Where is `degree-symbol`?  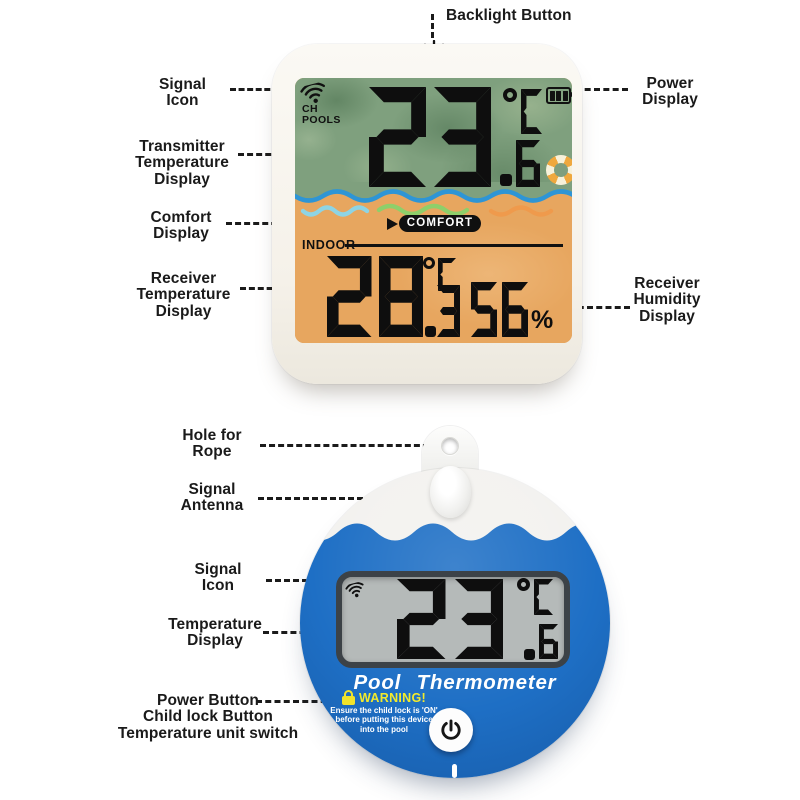
degree-symbol is located at coordinates (510, 95).